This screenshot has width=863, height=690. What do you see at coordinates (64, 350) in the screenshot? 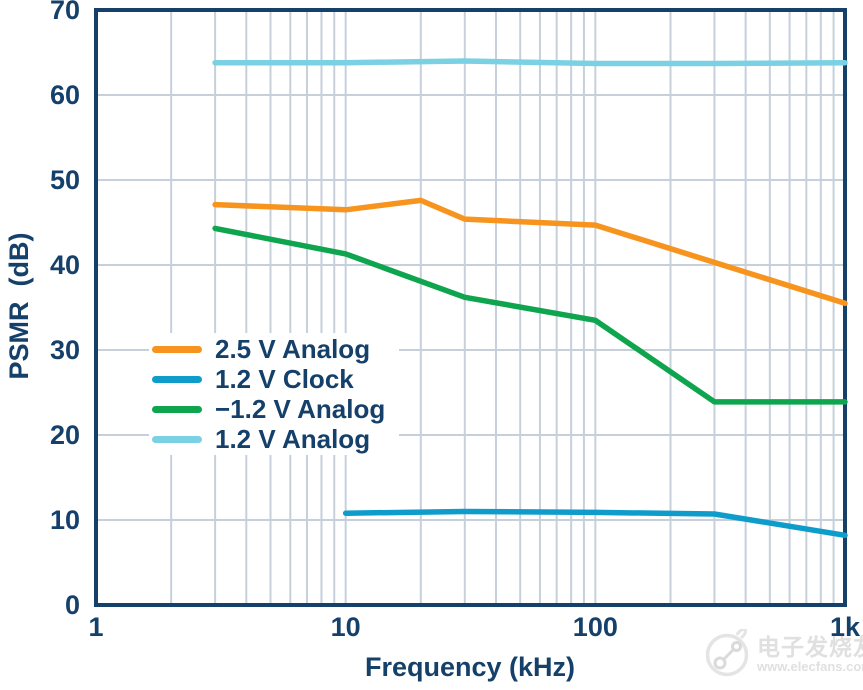
I see `y-tick-label: 30` at bounding box center [64, 350].